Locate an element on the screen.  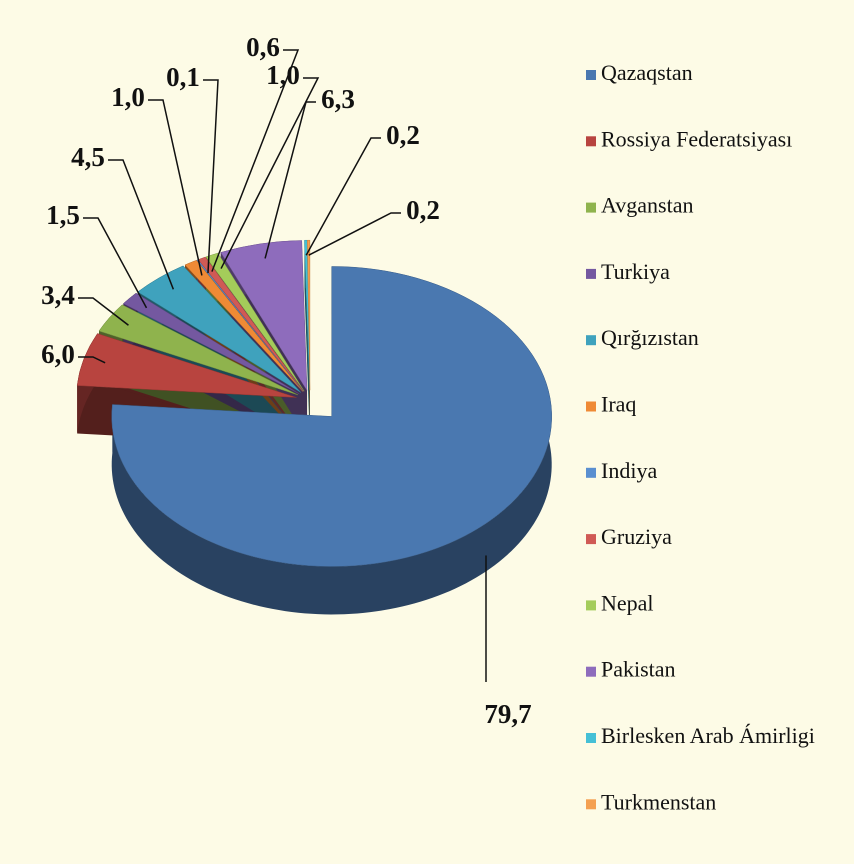
legend-label: Pakistan is located at coordinates (638, 669).